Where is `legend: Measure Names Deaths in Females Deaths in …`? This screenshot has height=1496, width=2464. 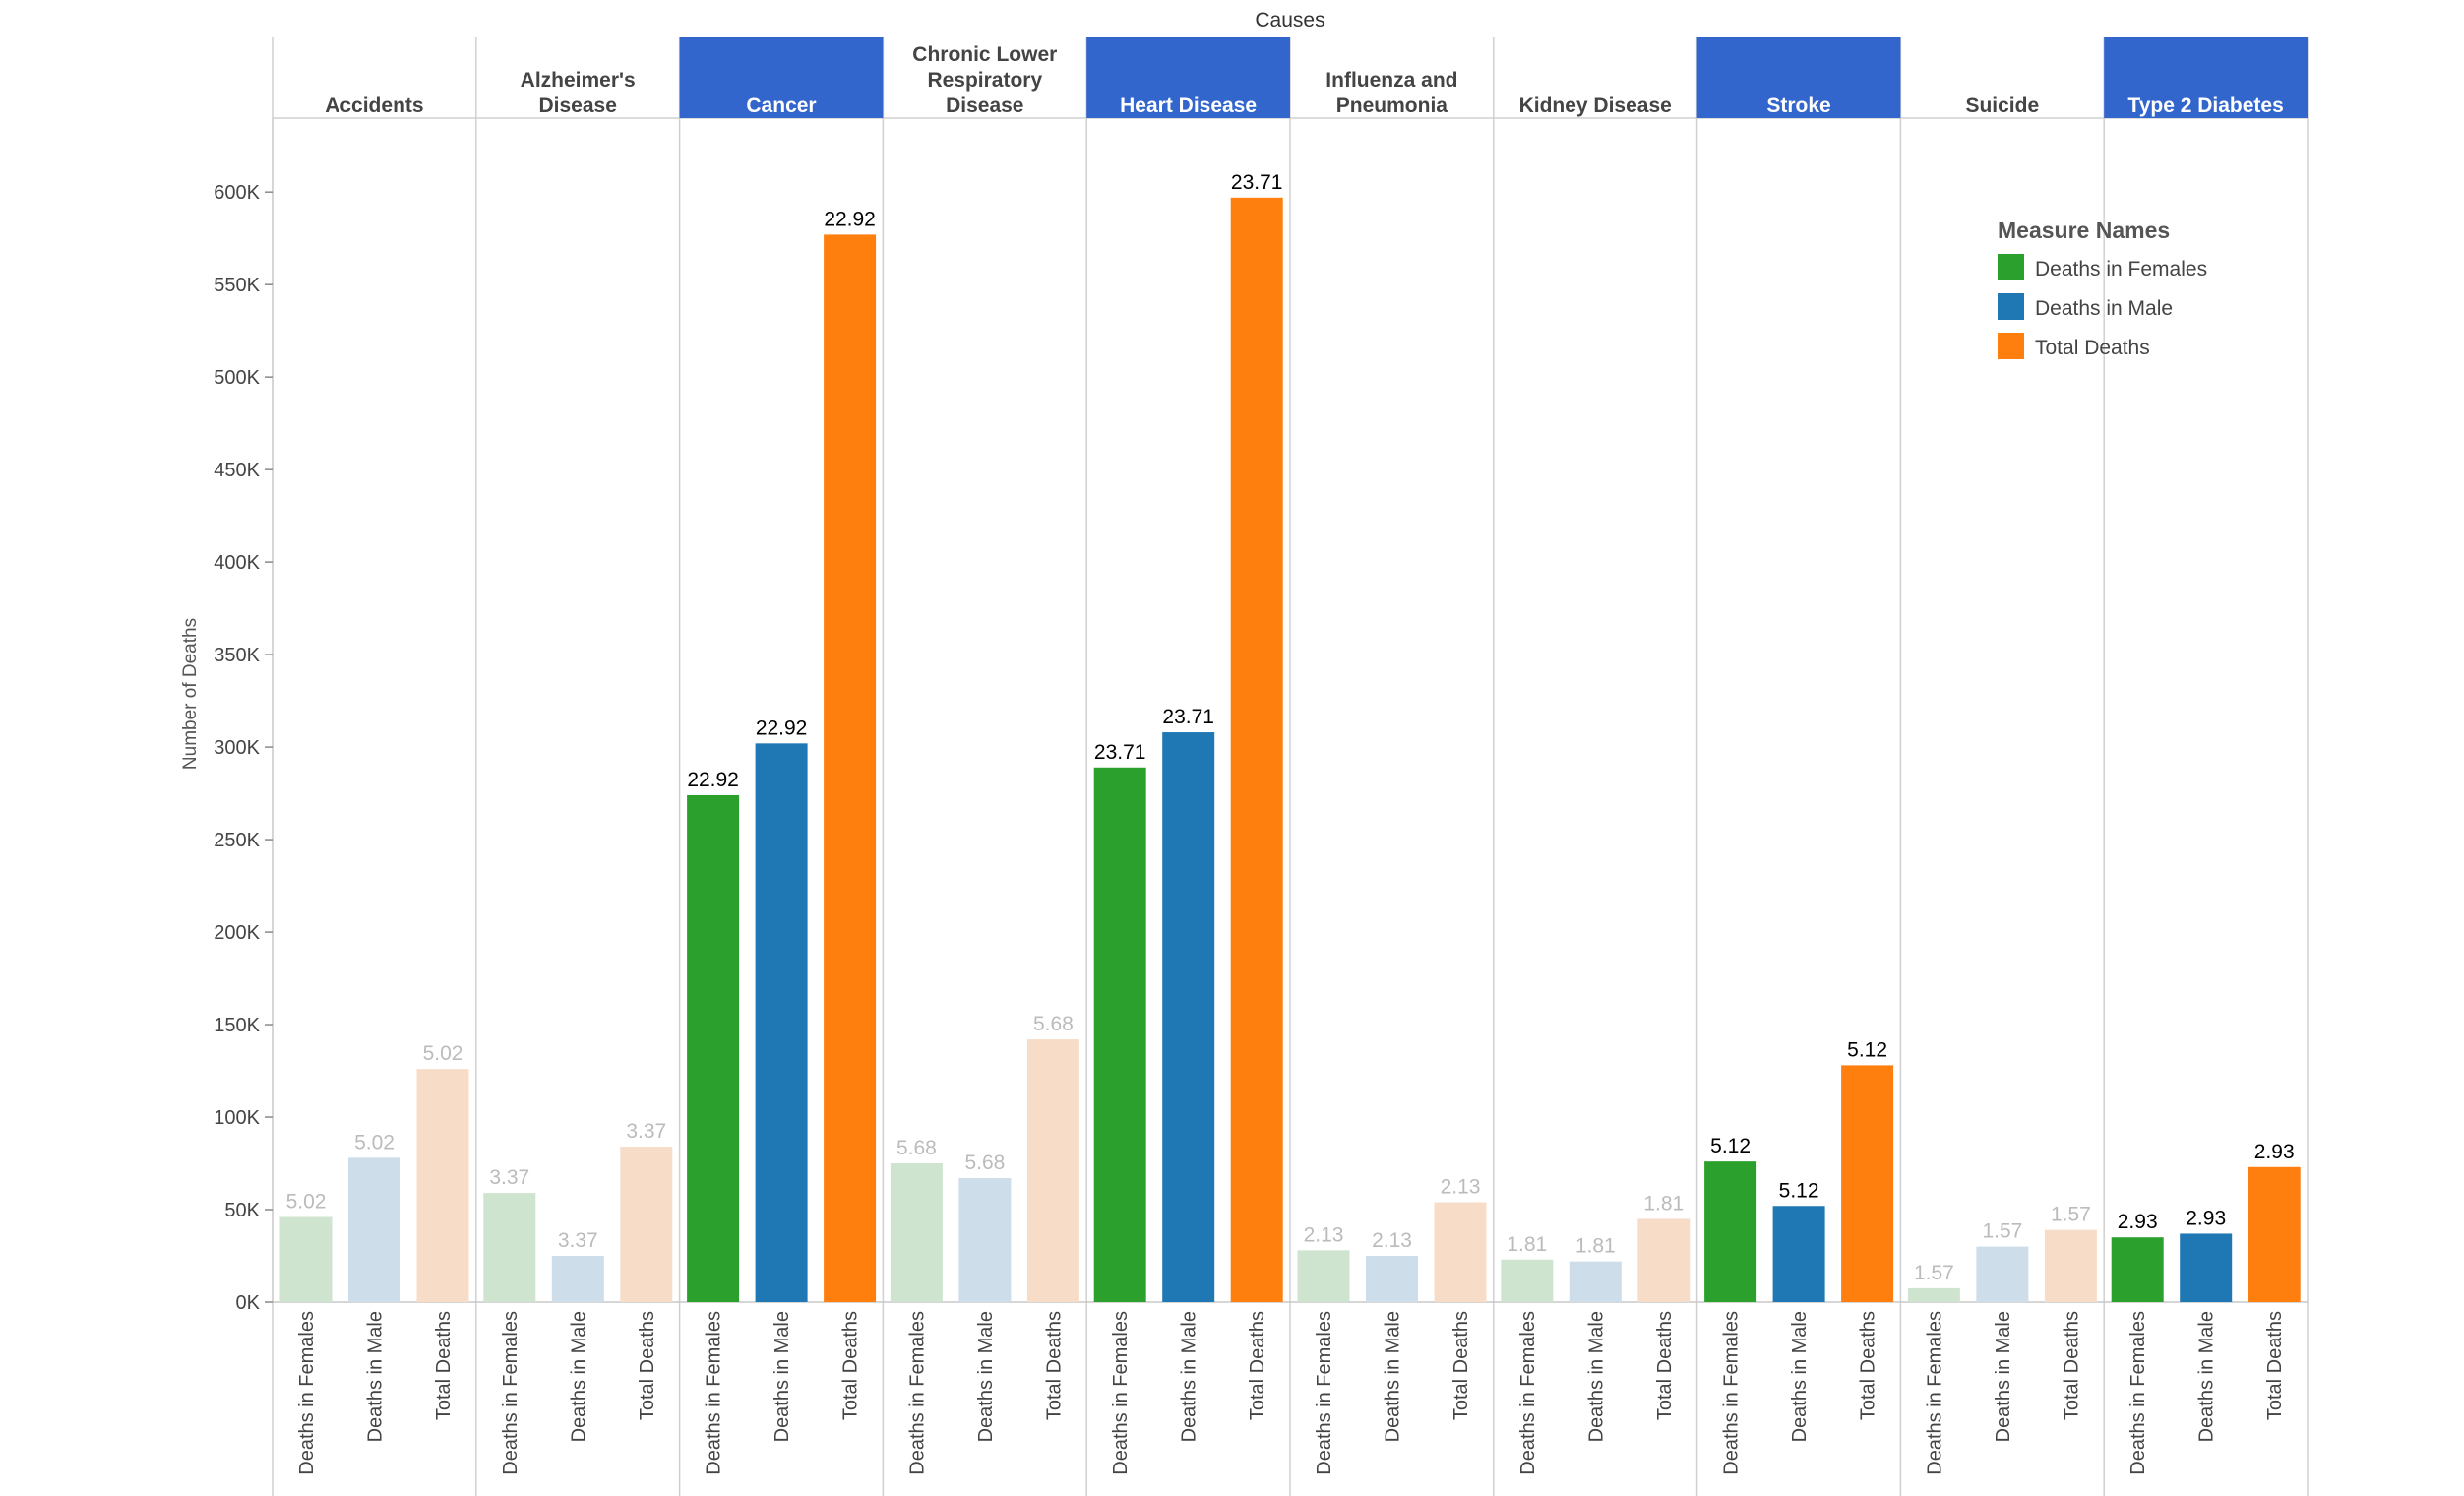 legend: Measure Names Deaths in Females Deaths in … is located at coordinates (2102, 288).